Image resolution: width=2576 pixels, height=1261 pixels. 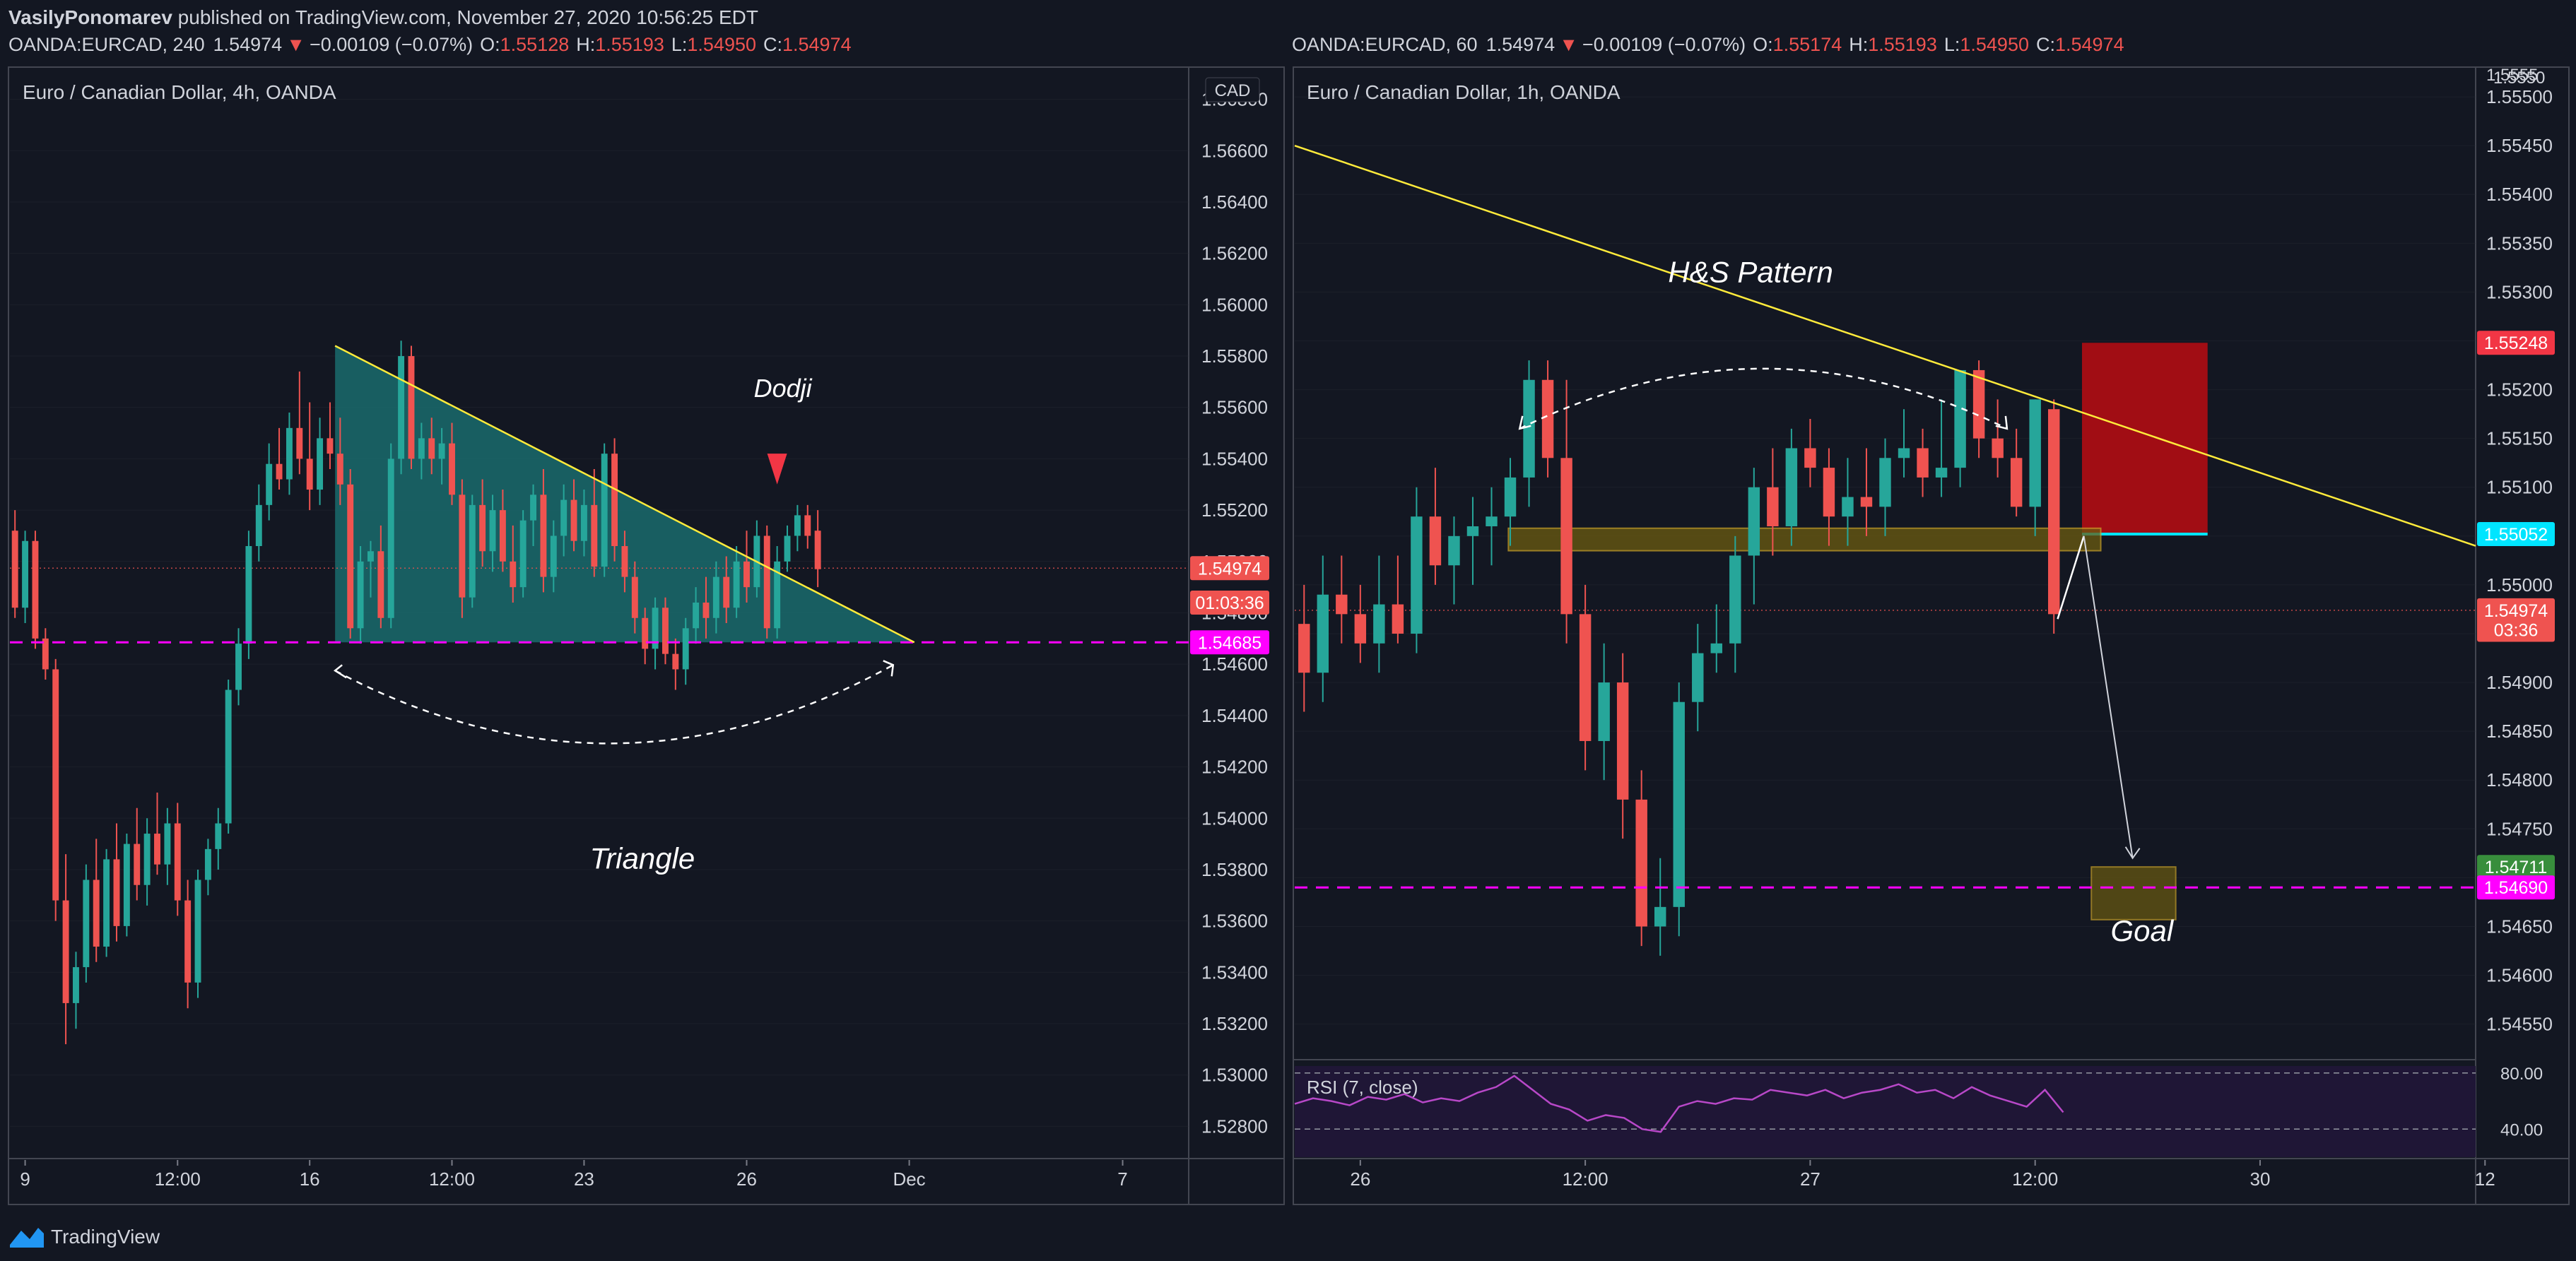 What do you see at coordinates (1234, 921) in the screenshot?
I see `y-tick-label: 1.53600` at bounding box center [1234, 921].